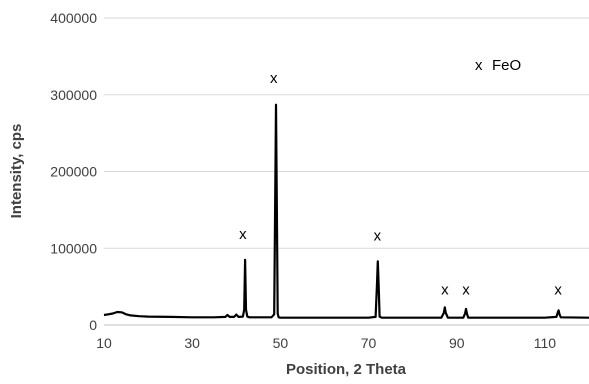 This screenshot has height=384, width=589. What do you see at coordinates (93, 325) in the screenshot?
I see `y-tick-label: 0` at bounding box center [93, 325].